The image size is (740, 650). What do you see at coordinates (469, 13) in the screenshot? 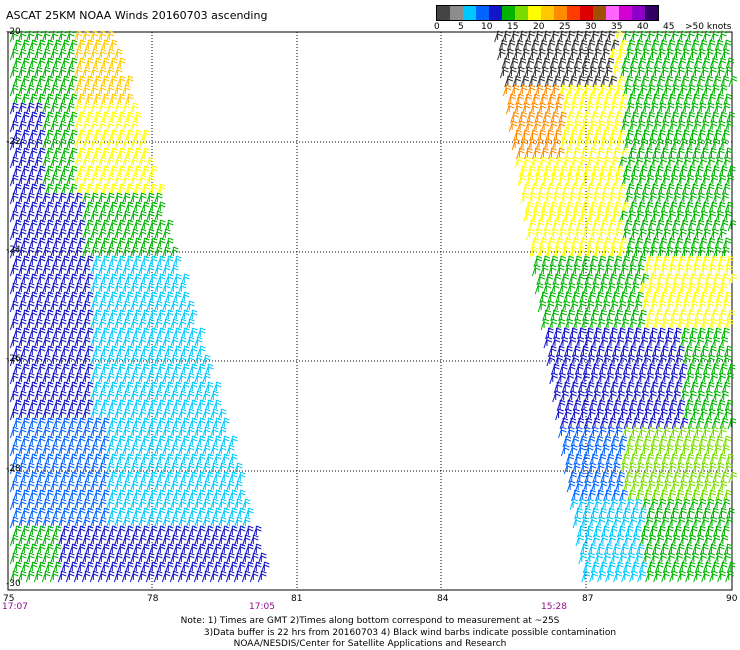
I see `scale-swatch` at bounding box center [469, 13].